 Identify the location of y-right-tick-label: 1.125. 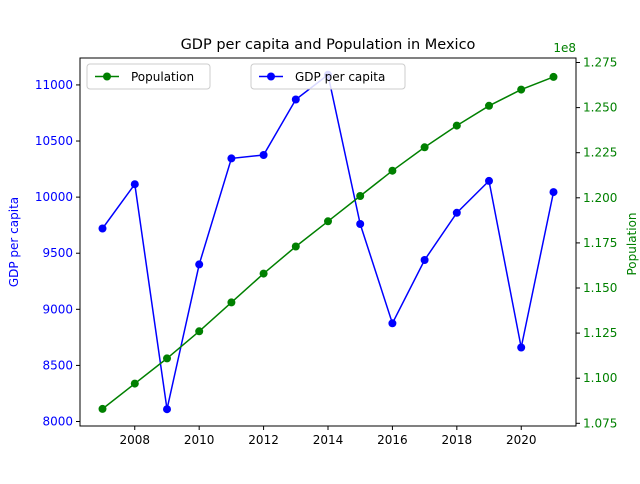
(600, 333).